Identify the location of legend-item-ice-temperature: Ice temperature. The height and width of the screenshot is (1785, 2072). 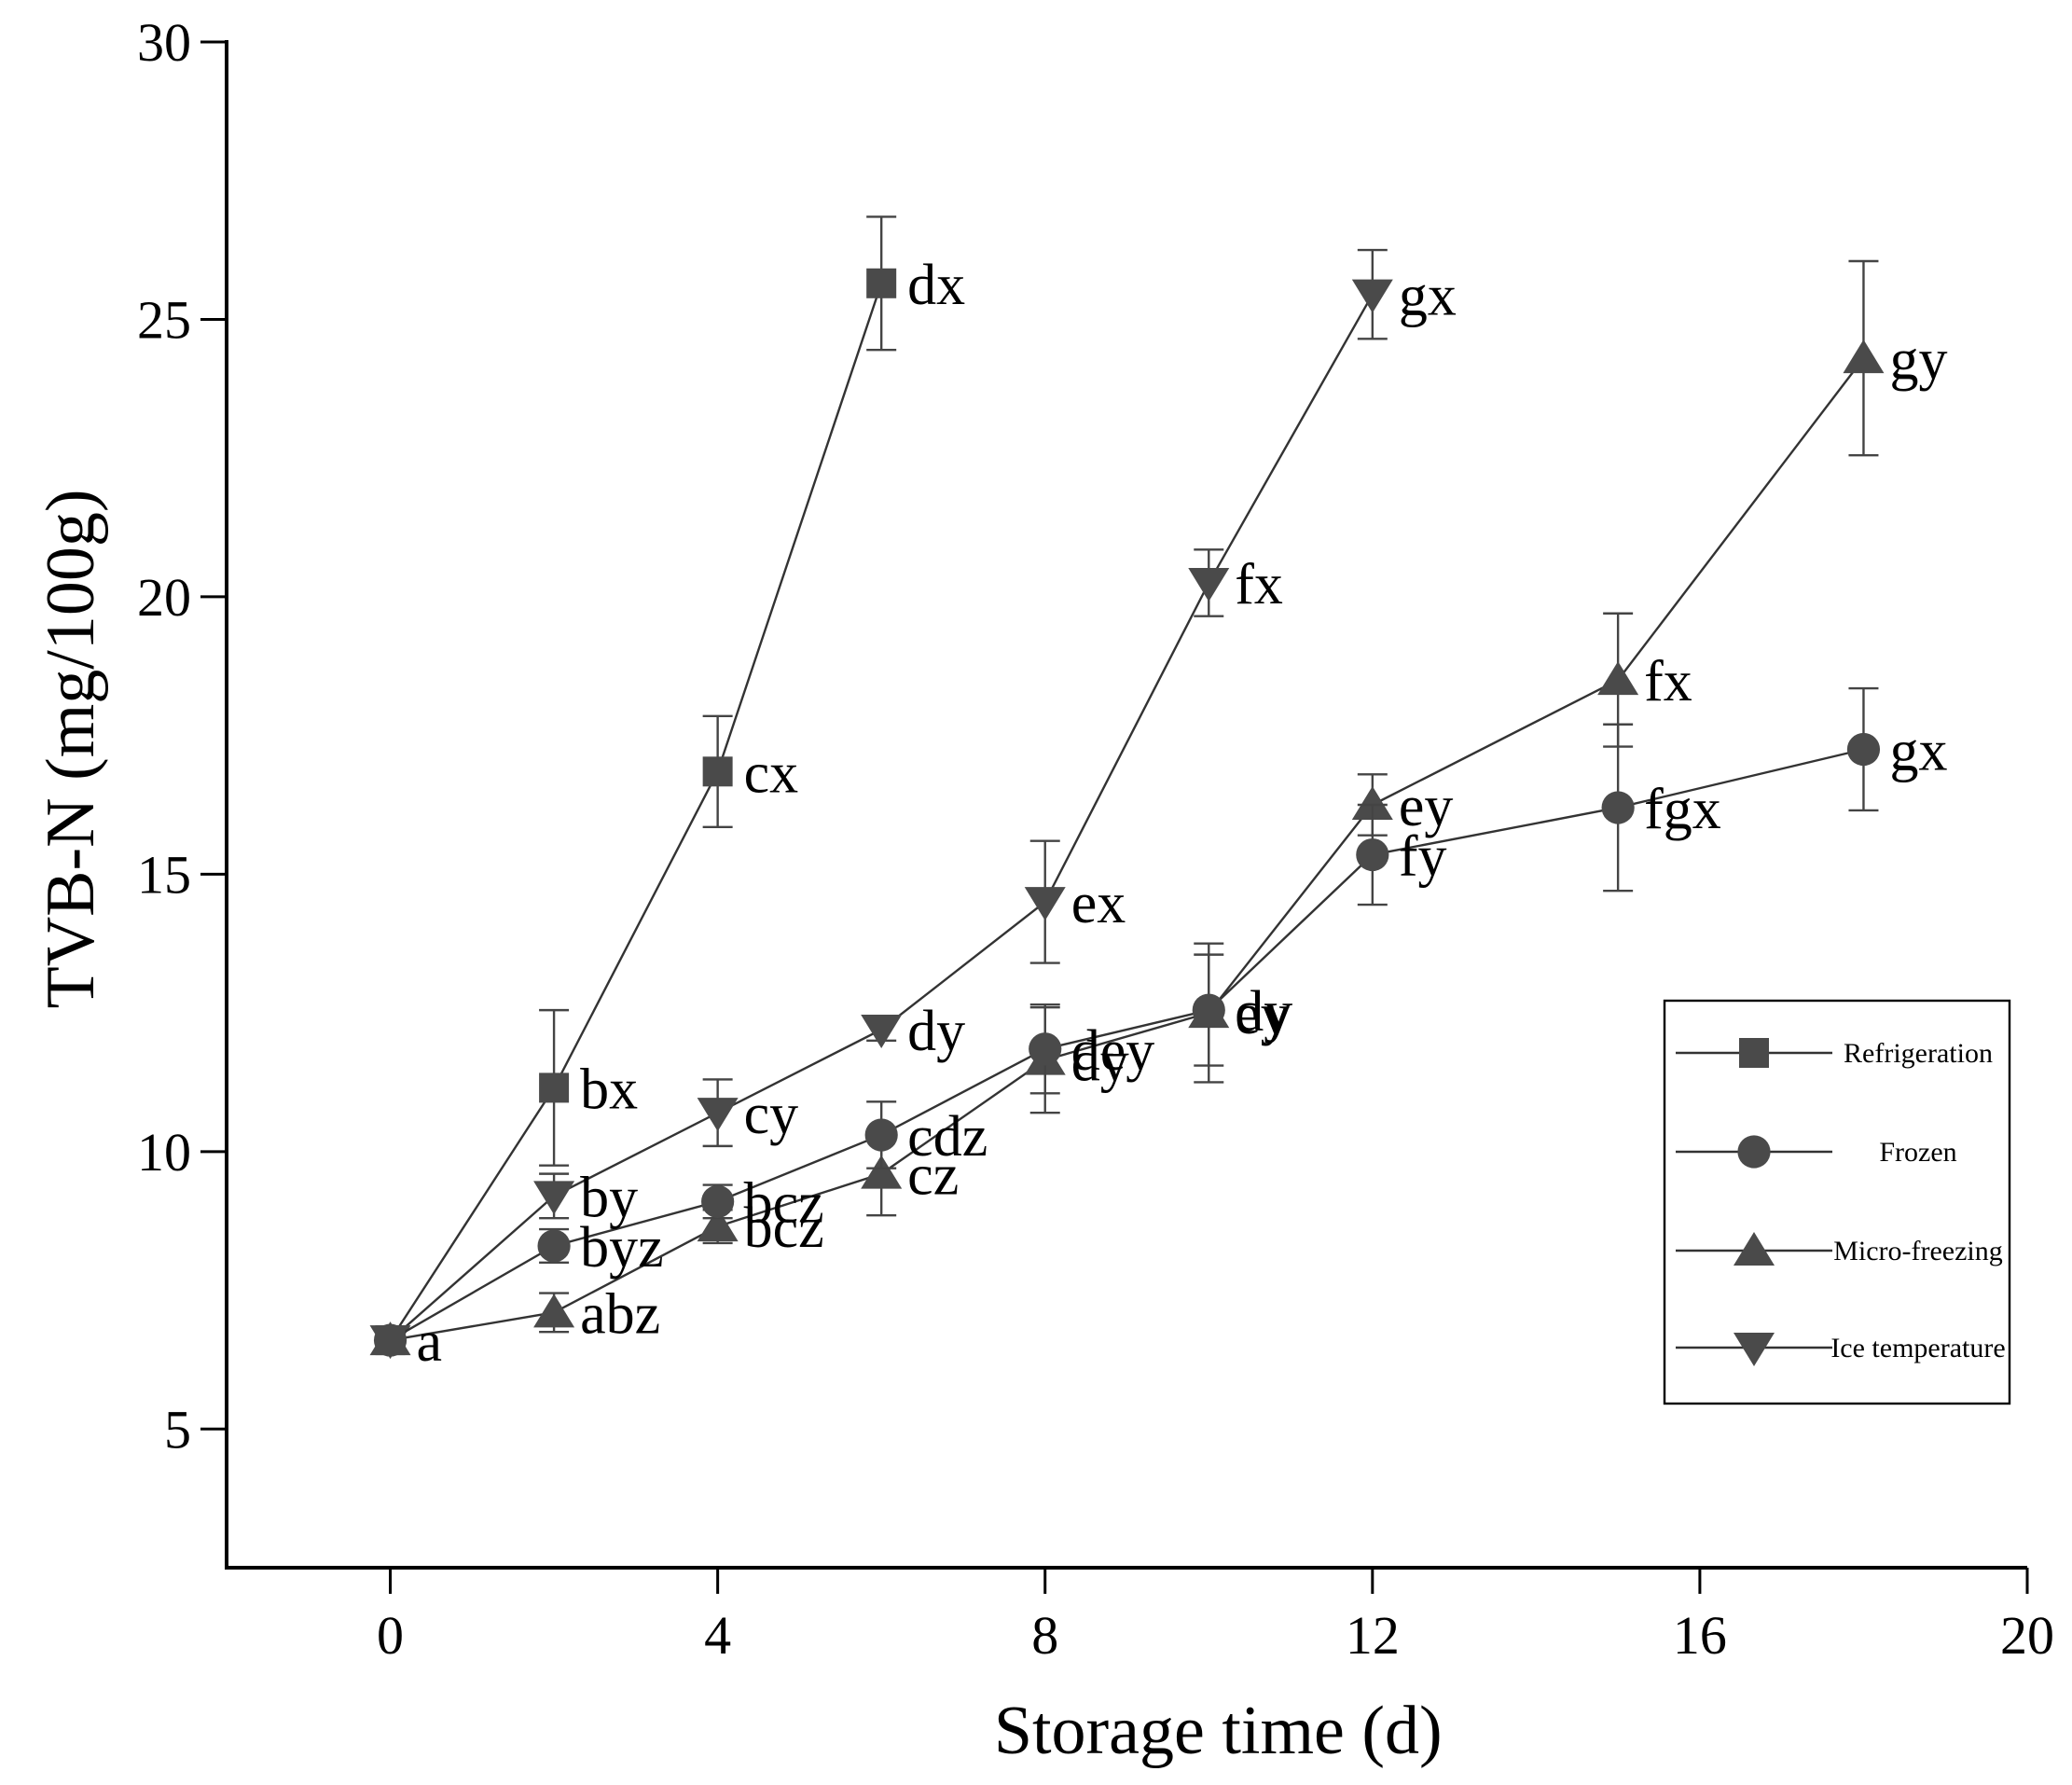
(1841, 1349).